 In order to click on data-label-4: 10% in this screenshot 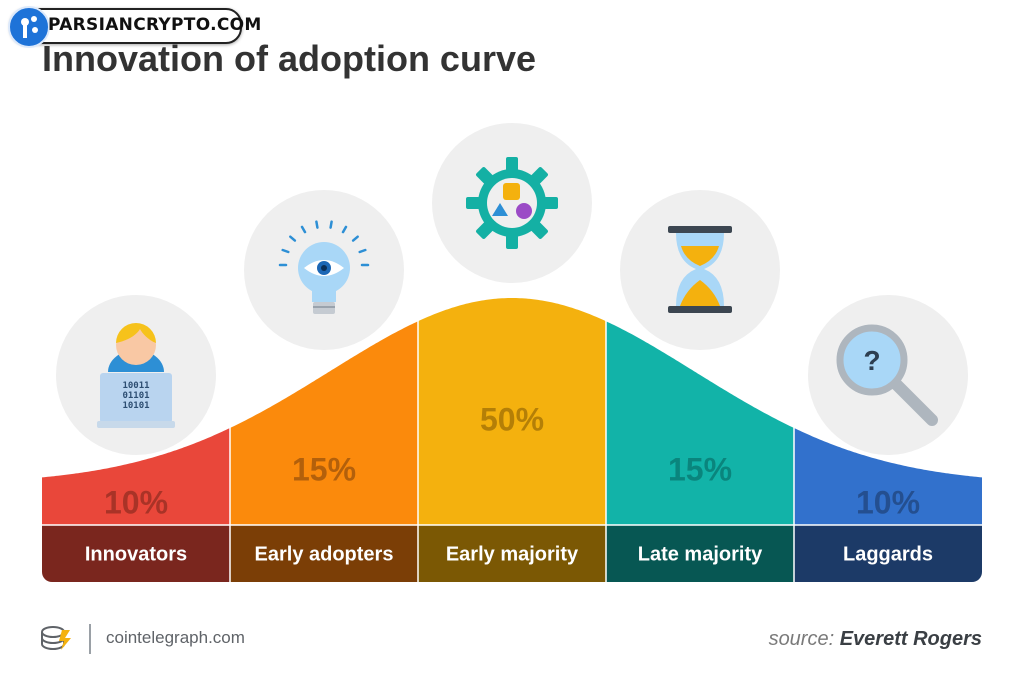, I will do `click(888, 502)`.